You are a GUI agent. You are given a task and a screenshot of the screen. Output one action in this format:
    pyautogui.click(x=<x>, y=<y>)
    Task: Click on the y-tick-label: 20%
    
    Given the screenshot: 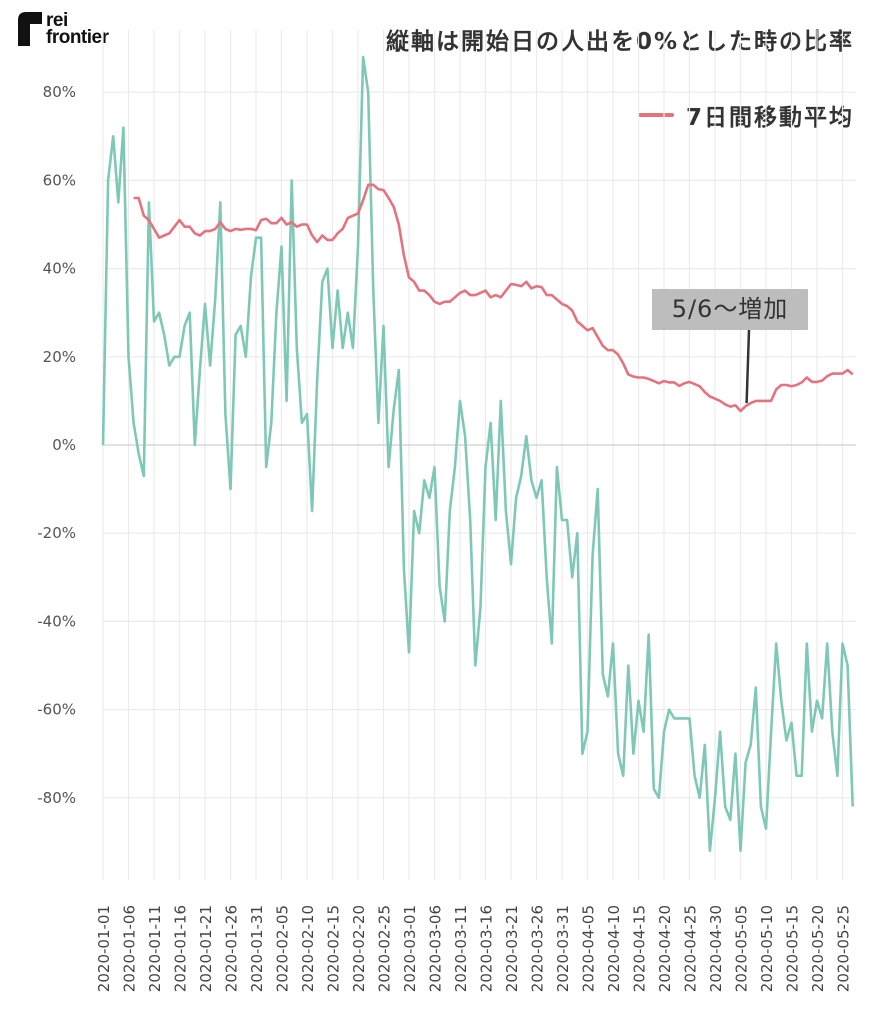 What is the action you would take?
    pyautogui.click(x=59, y=357)
    